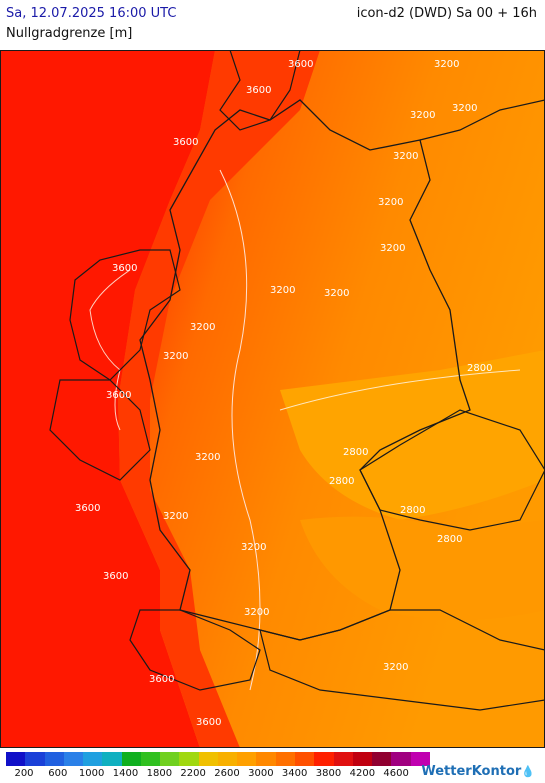 This screenshot has height=783, width=545. I want to click on border-czechia, so click(452, 470).